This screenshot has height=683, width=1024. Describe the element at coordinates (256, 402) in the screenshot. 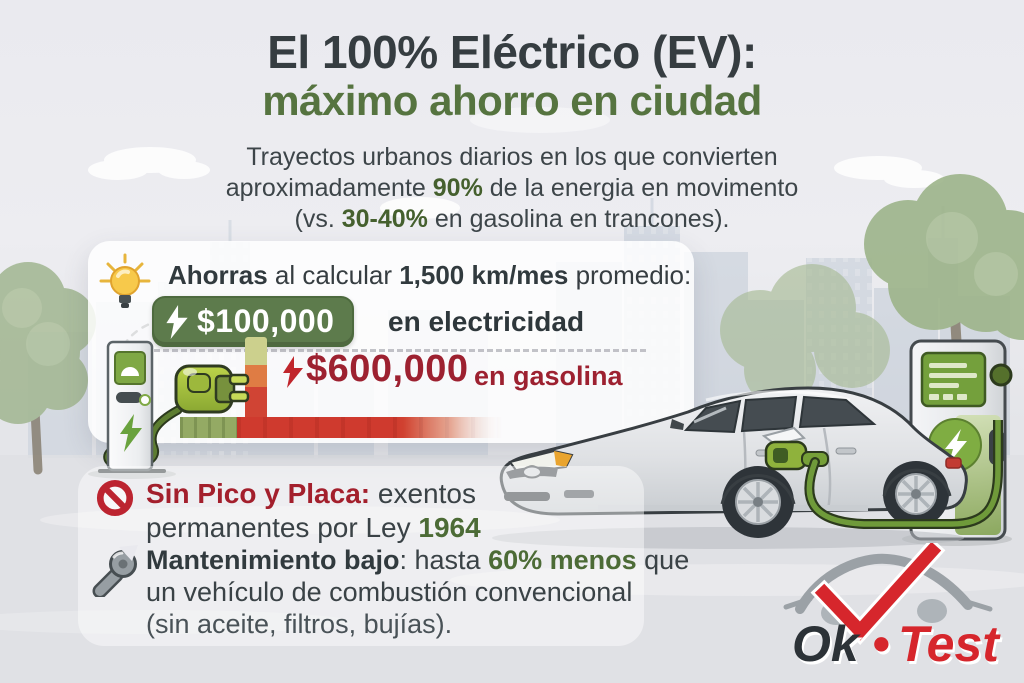

I see `bar-segment-red` at that location.